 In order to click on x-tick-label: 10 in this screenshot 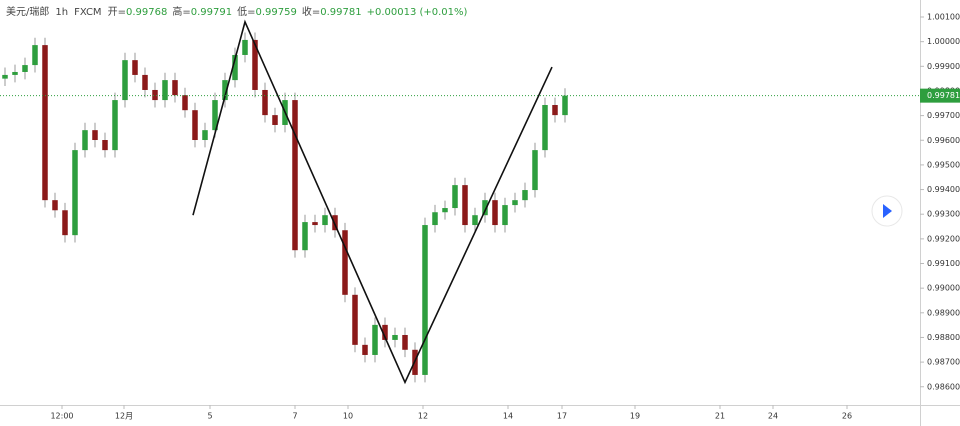, I will do `click(348, 416)`.